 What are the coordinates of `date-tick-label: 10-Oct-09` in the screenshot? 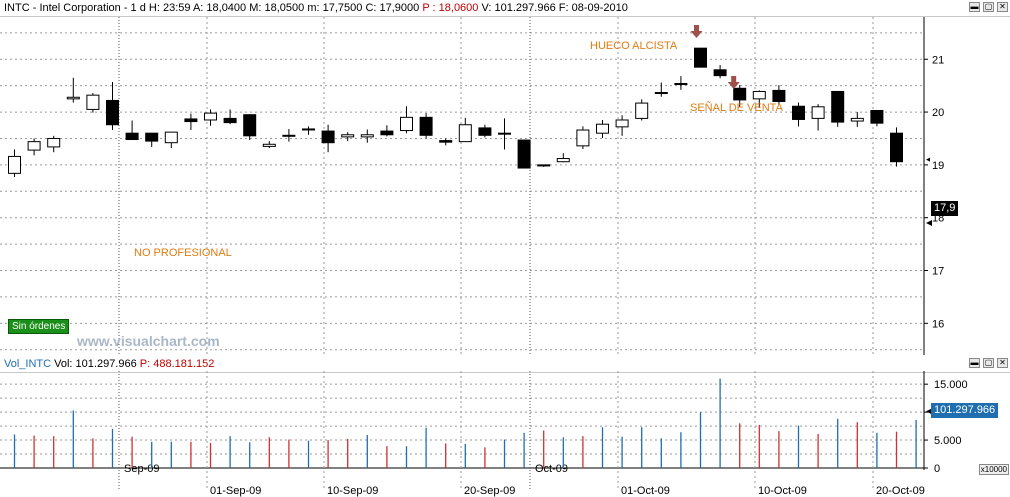 It's located at (782, 491).